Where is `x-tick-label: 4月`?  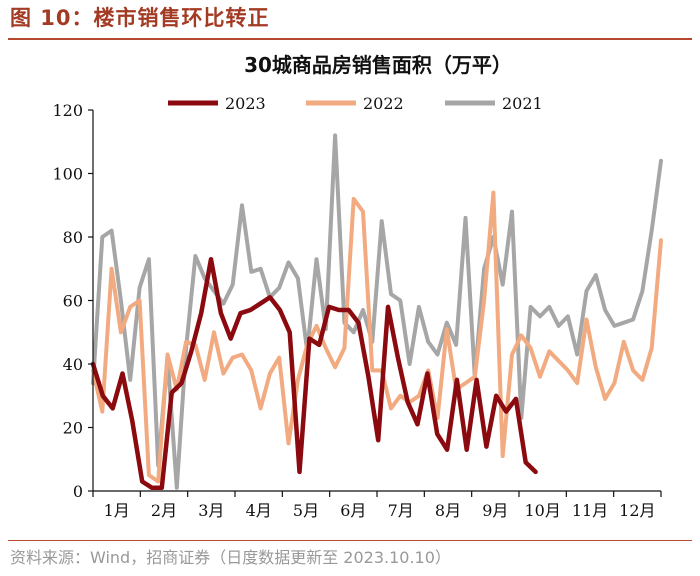
x-tick-label: 4月 is located at coordinates (259, 510).